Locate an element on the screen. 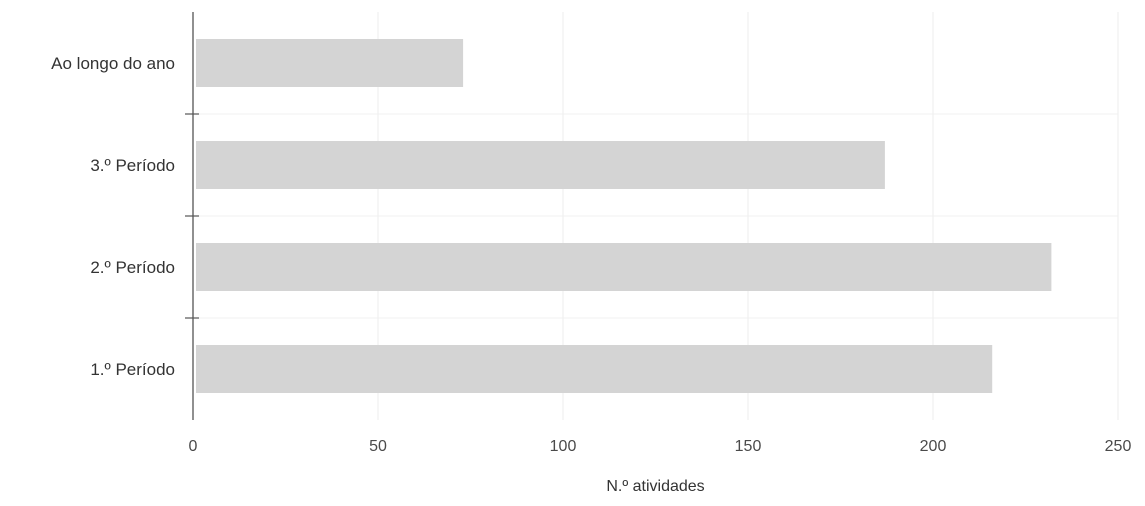  x-tick-label: 0 is located at coordinates (193, 446).